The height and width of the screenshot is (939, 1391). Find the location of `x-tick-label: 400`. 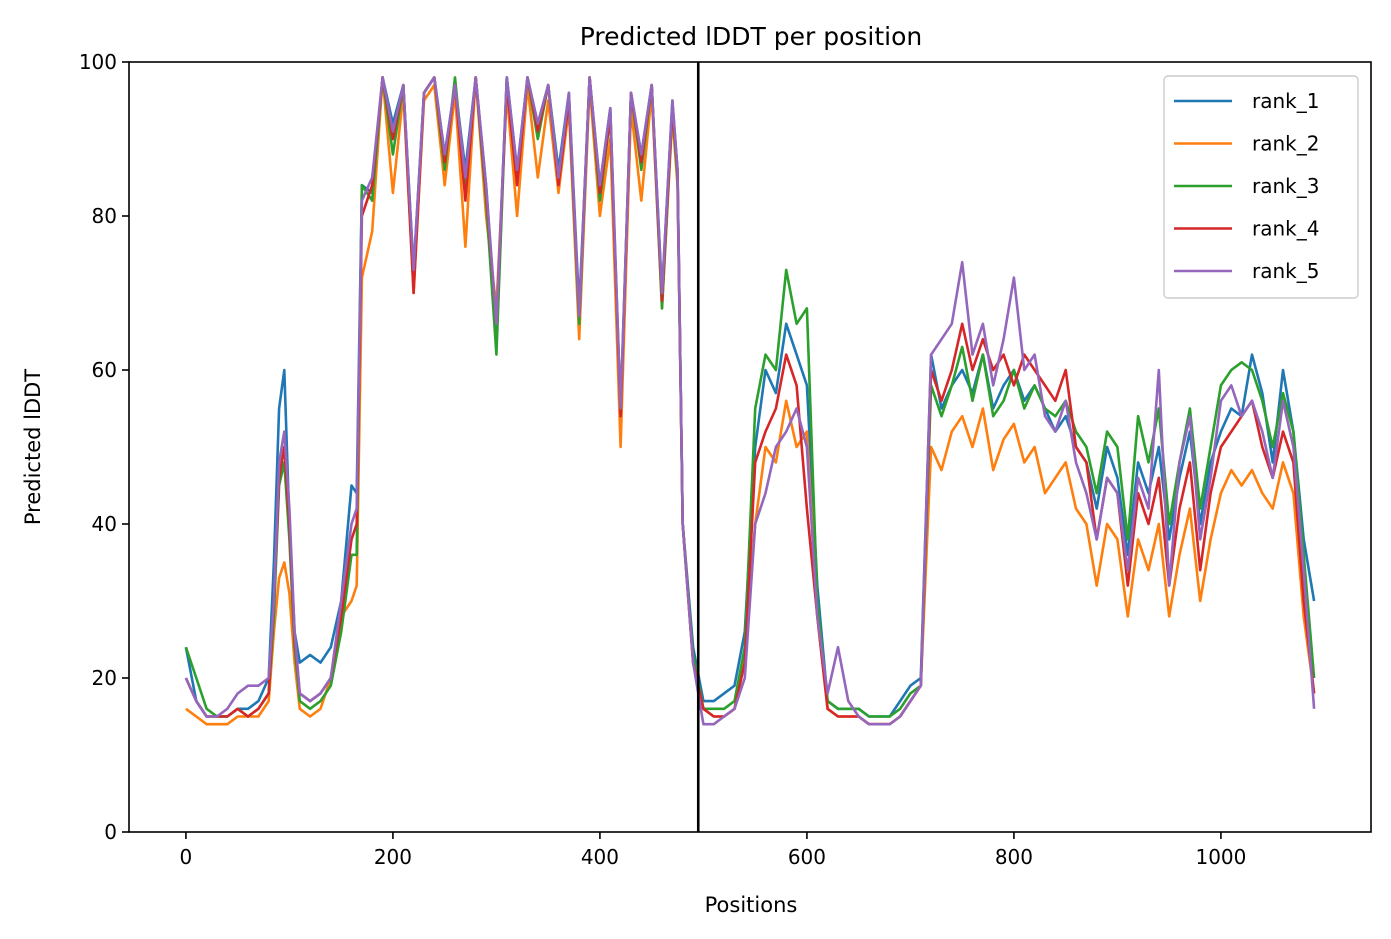

x-tick-label: 400 is located at coordinates (600, 857).